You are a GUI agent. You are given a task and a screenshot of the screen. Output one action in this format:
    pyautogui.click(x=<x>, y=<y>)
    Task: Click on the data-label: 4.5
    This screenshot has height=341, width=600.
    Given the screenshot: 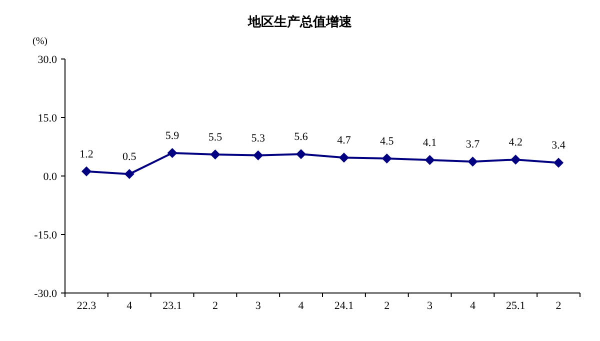 What is the action you would take?
    pyautogui.click(x=387, y=141)
    